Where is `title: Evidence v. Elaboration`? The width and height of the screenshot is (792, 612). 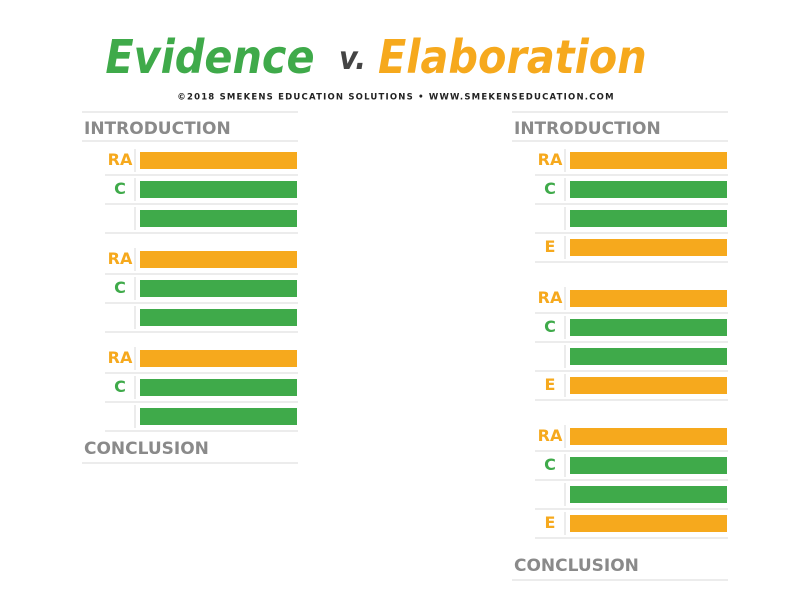 title: Evidence v. Elaboration is located at coordinates (375, 57).